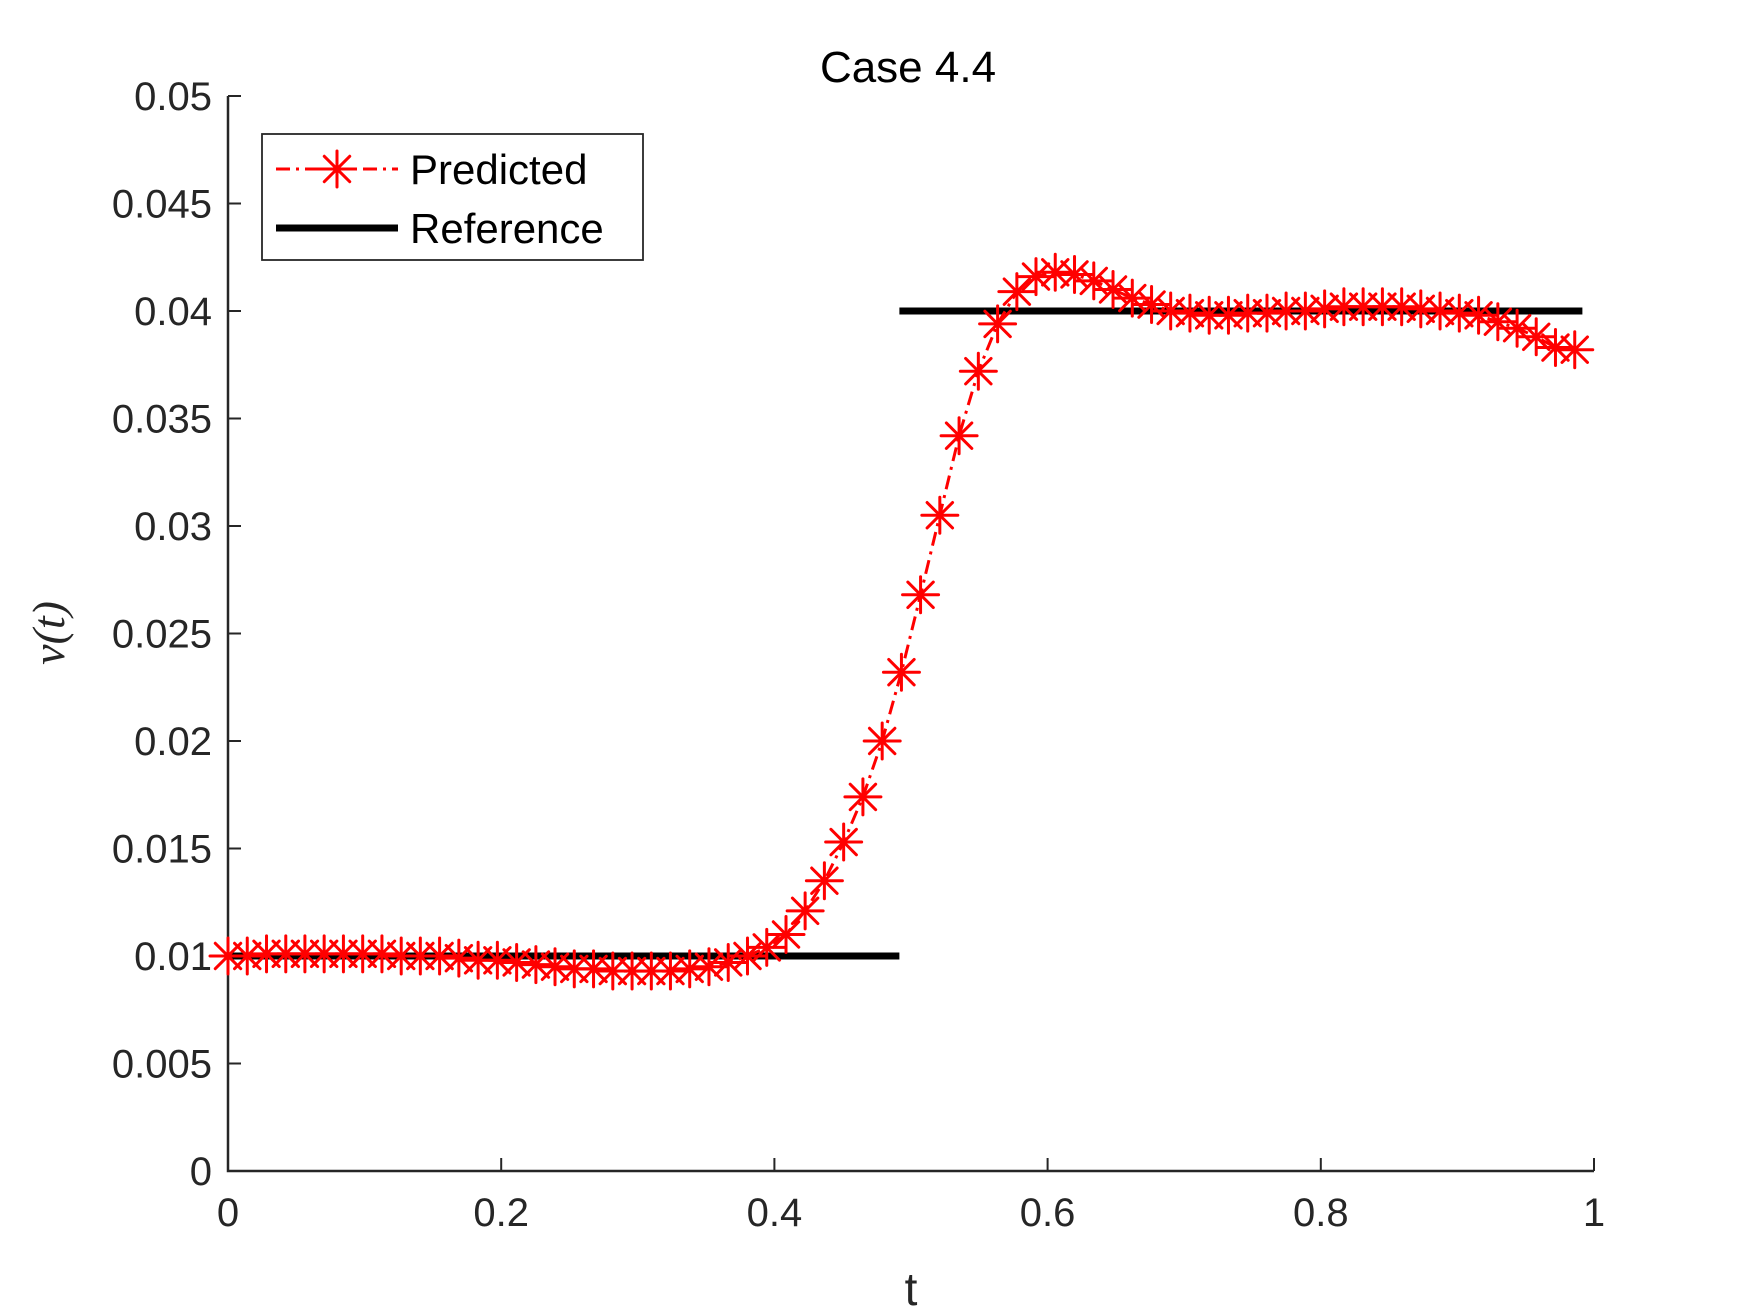 The height and width of the screenshot is (1313, 1750). I want to click on y-tick-label: 0.05, so click(173, 97).